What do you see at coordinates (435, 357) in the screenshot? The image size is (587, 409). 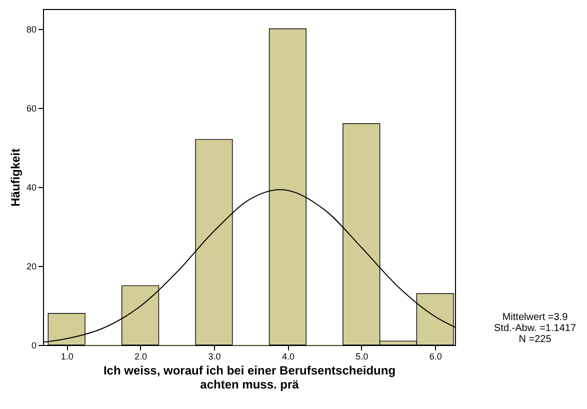 I see `x-tick-label: 6.0` at bounding box center [435, 357].